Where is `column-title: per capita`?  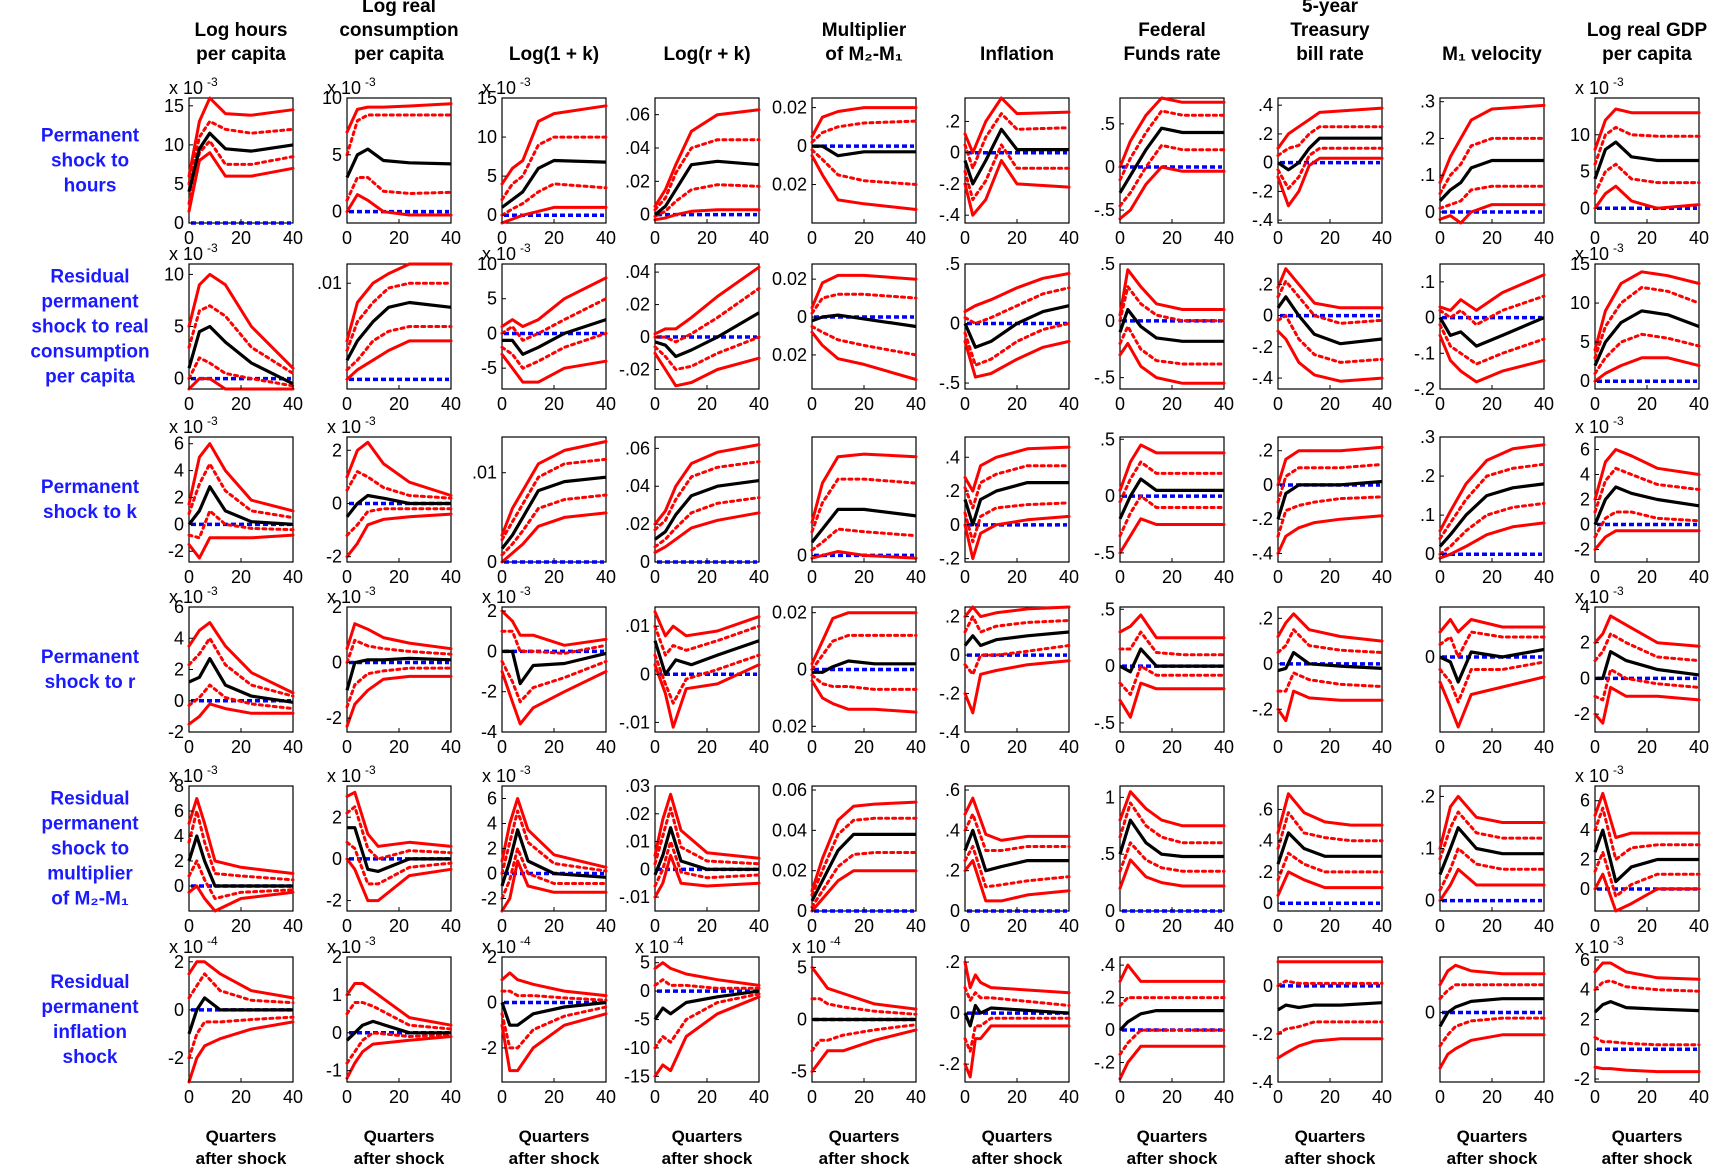
column-title: per capita is located at coordinates (399, 54).